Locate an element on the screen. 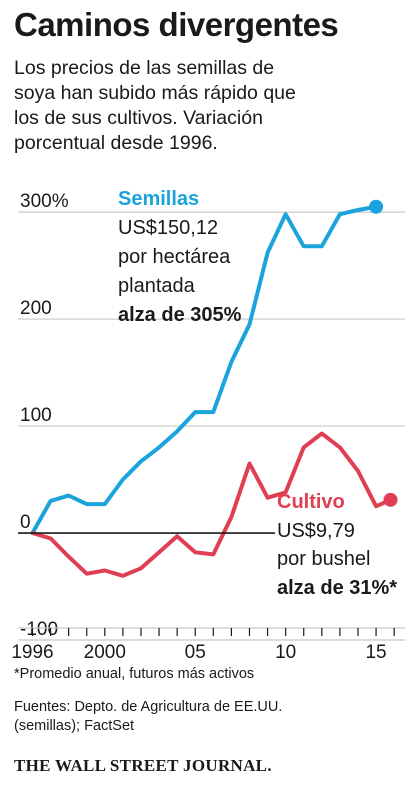 This screenshot has height=796, width=420. y-tick-label: 0 is located at coordinates (25, 522).